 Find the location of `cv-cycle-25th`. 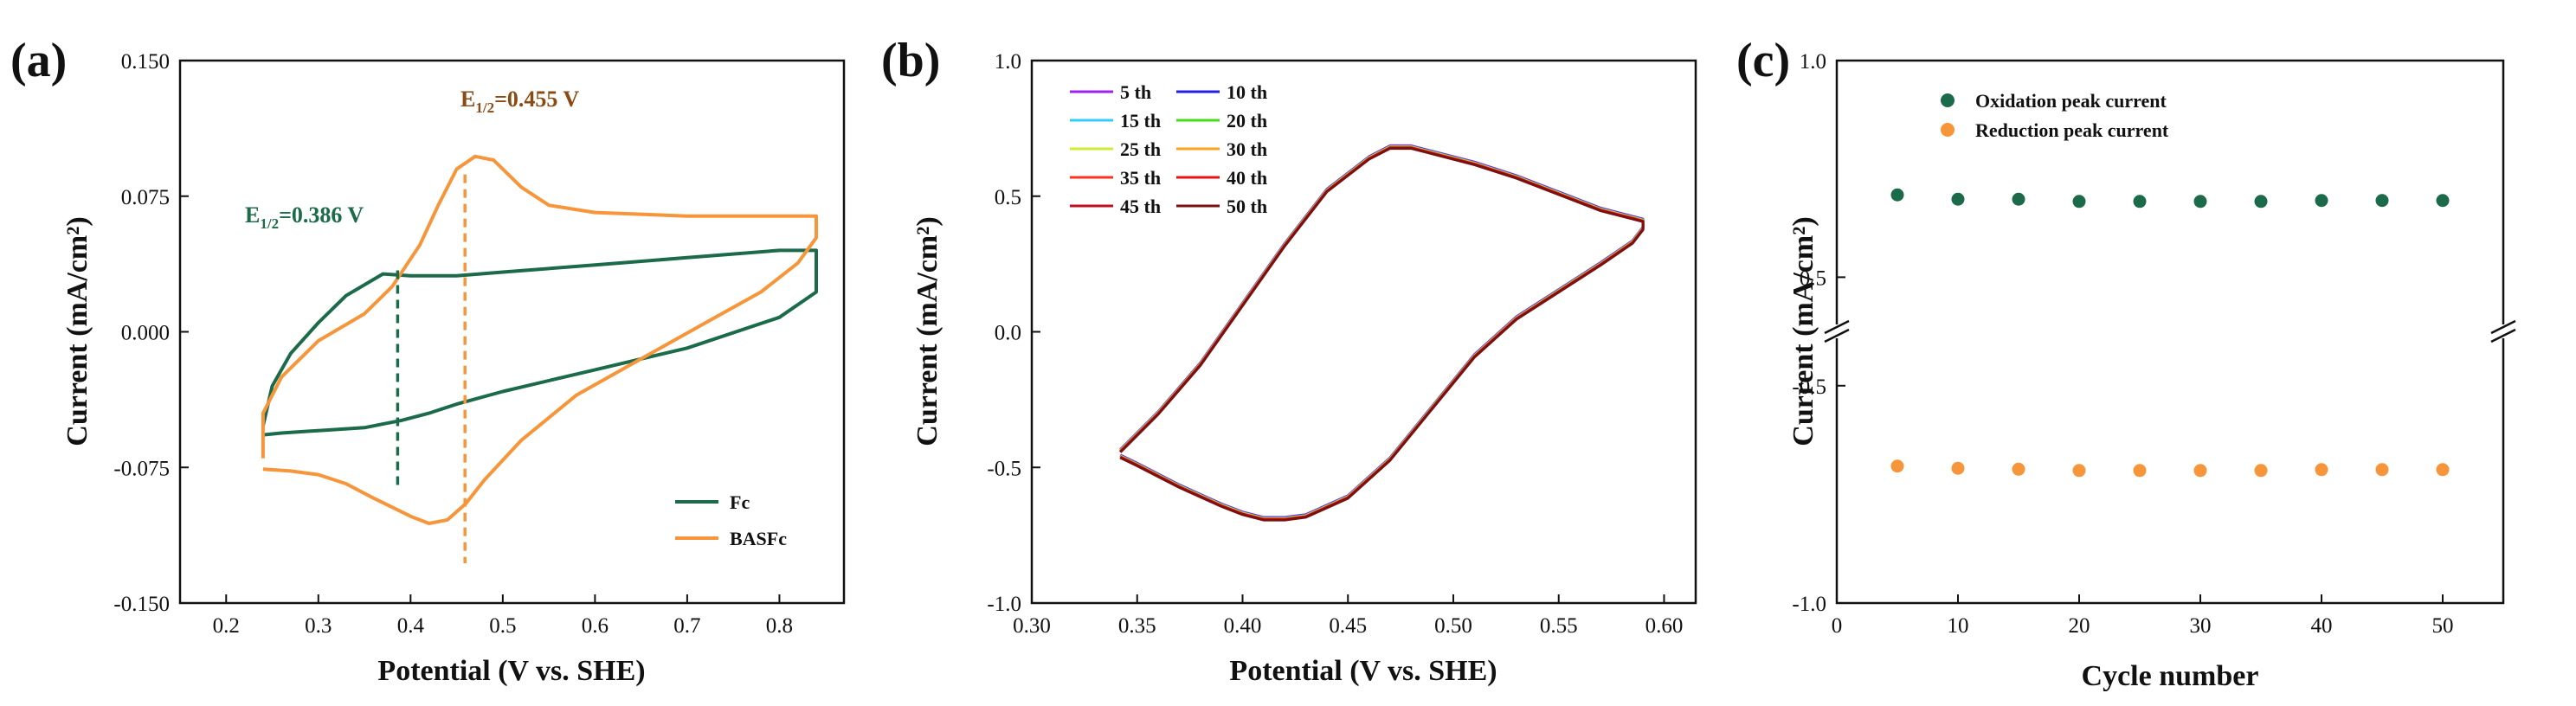

cv-cycle-25th is located at coordinates (1382, 333).